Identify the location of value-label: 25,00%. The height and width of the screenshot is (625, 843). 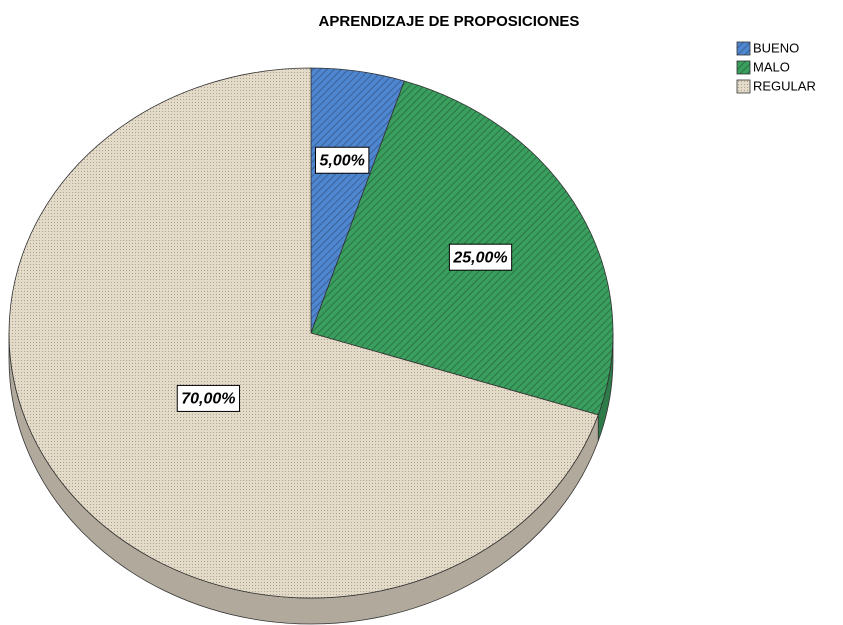
(479, 257).